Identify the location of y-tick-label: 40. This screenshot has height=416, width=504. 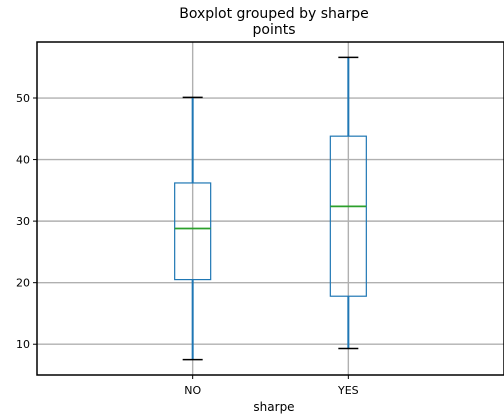
(23, 160).